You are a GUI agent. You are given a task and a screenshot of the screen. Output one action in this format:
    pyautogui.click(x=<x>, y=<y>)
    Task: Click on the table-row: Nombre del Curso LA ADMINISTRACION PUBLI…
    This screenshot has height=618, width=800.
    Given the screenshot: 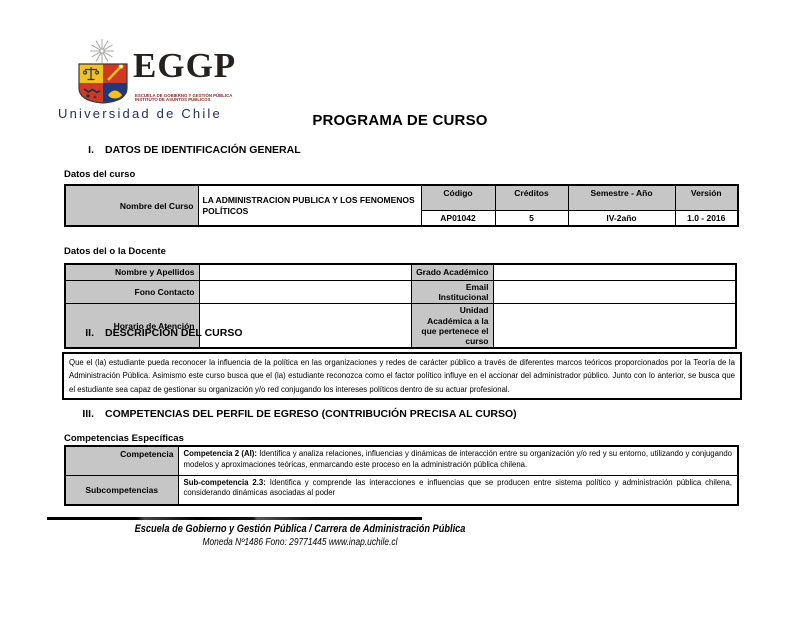 What is the action you would take?
    pyautogui.click(x=401, y=205)
    